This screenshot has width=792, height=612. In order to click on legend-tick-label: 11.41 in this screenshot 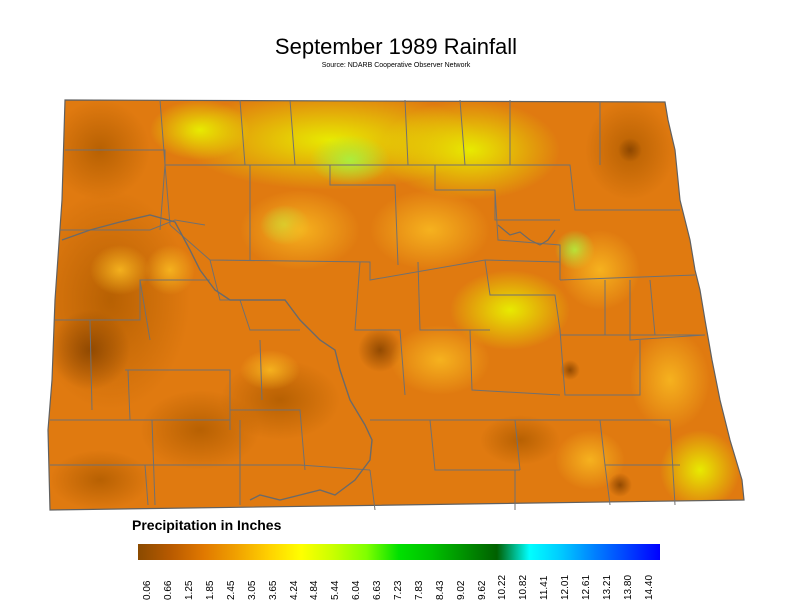, I will do `click(545, 587)`.